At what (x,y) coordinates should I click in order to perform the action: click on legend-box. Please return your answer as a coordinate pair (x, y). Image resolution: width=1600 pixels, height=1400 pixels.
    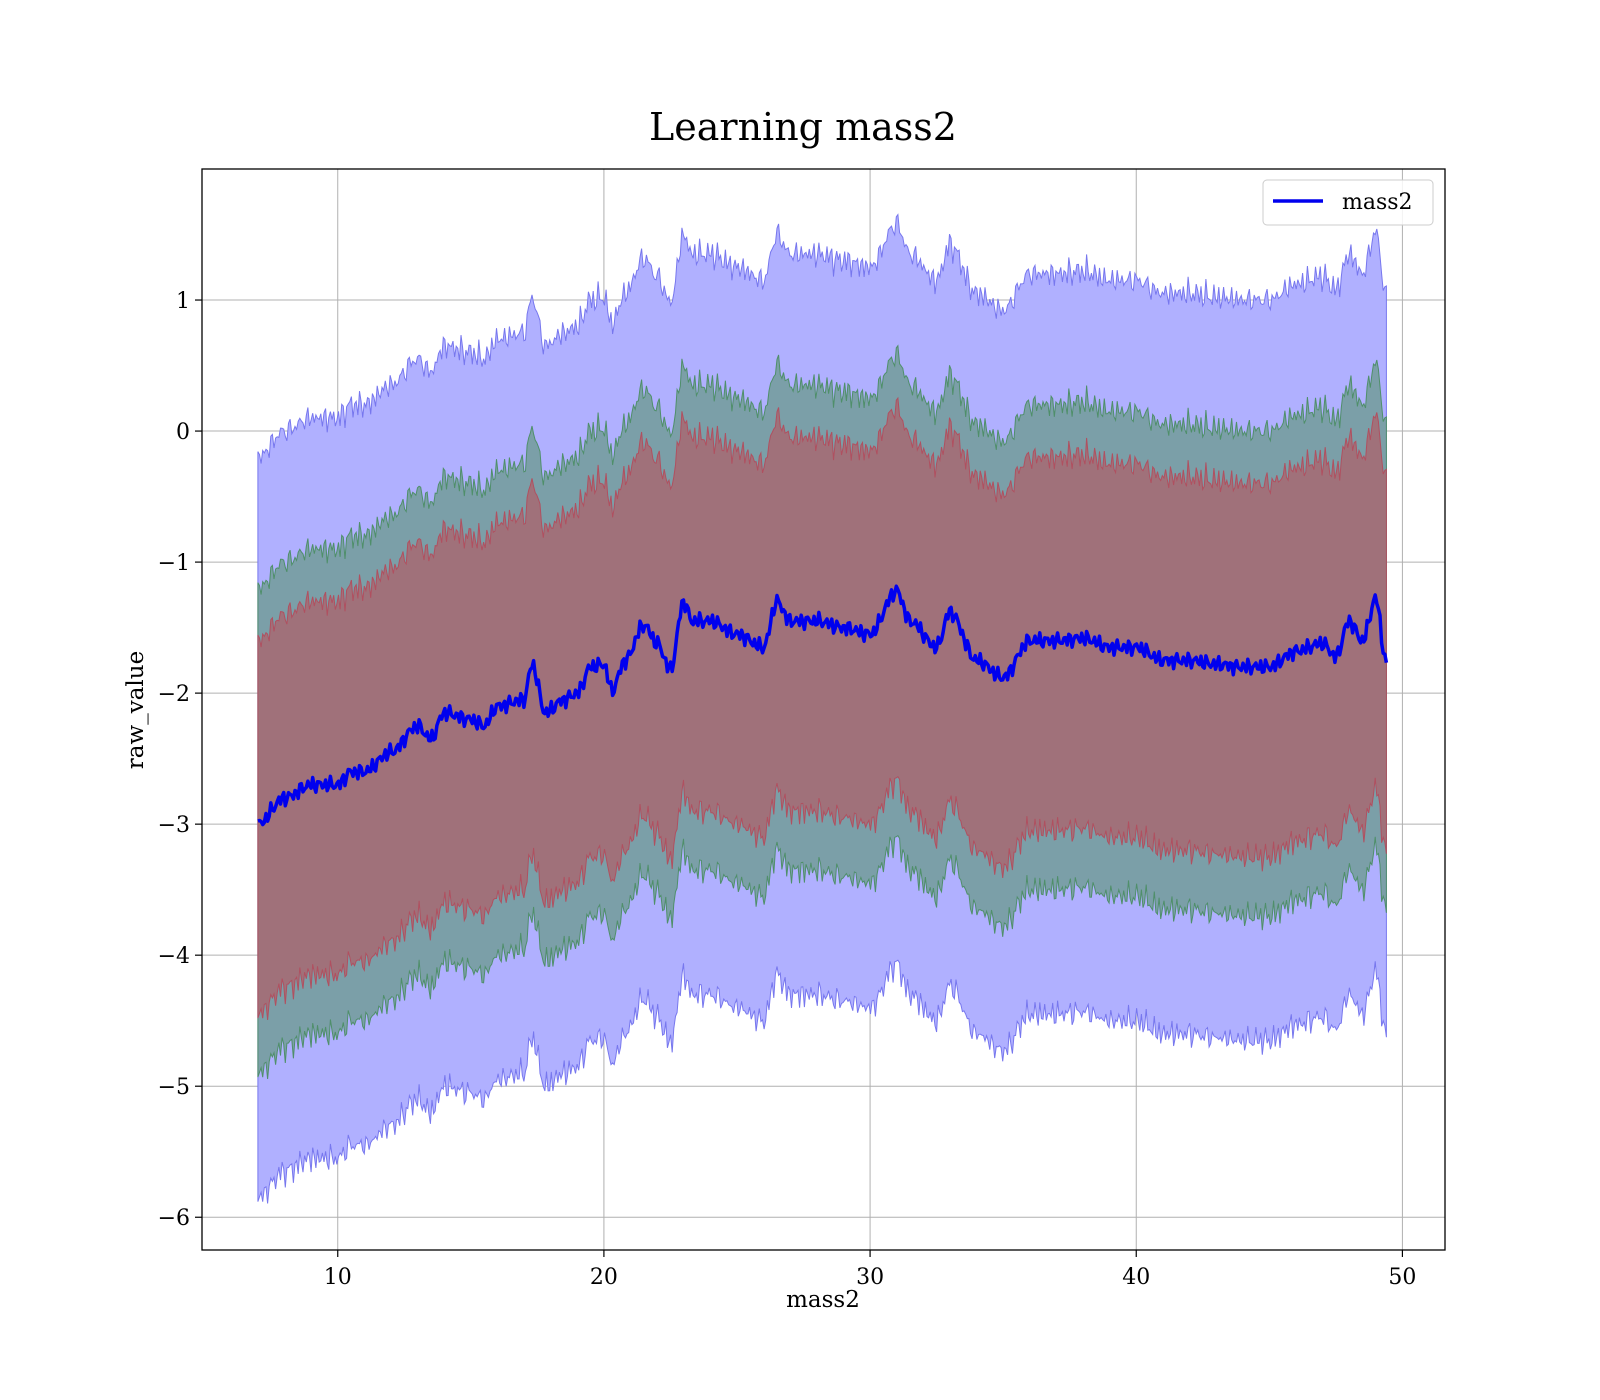
    Looking at the image, I should click on (1348, 202).